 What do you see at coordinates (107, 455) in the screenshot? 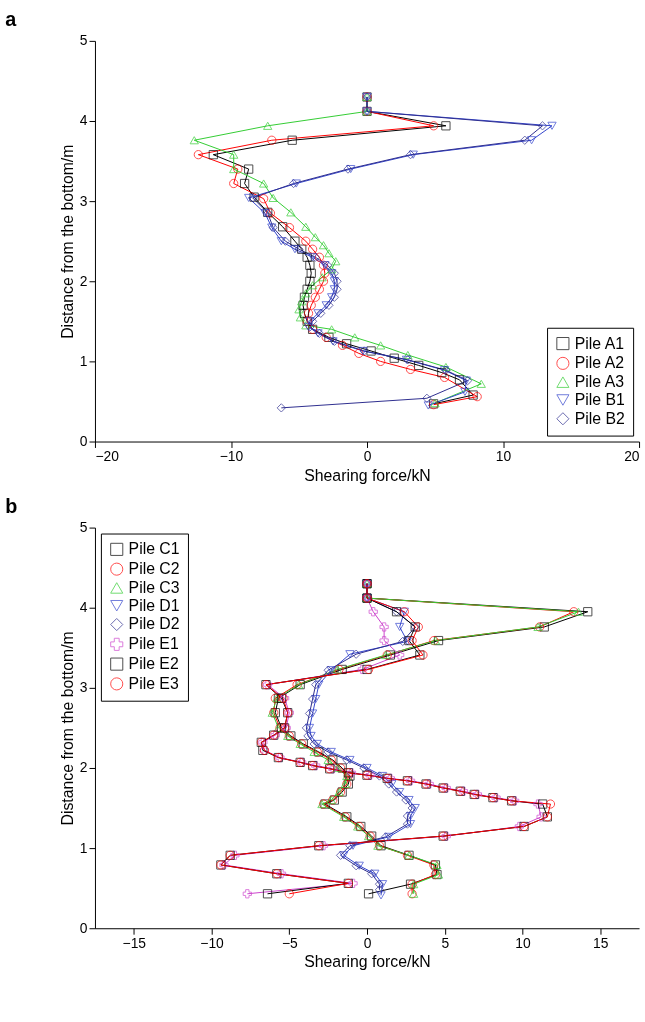
I see `x-tick-label: −20` at bounding box center [107, 455].